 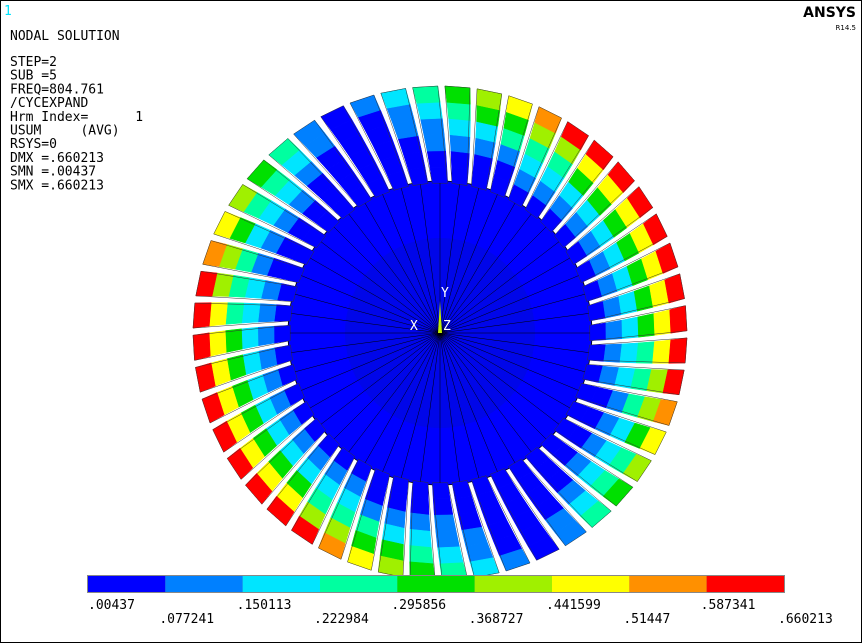 I want to click on info-line: RSYS=0, so click(x=33, y=144).